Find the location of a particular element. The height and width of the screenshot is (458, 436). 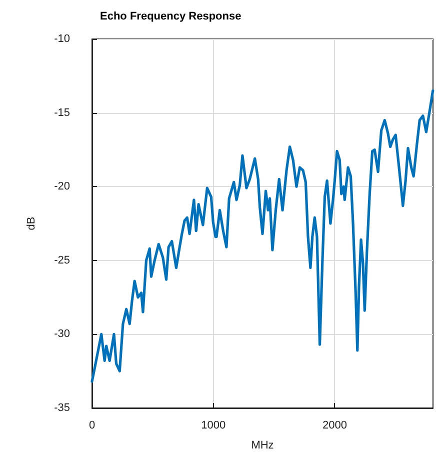

y-tick-label: -35 is located at coordinates (62, 408).